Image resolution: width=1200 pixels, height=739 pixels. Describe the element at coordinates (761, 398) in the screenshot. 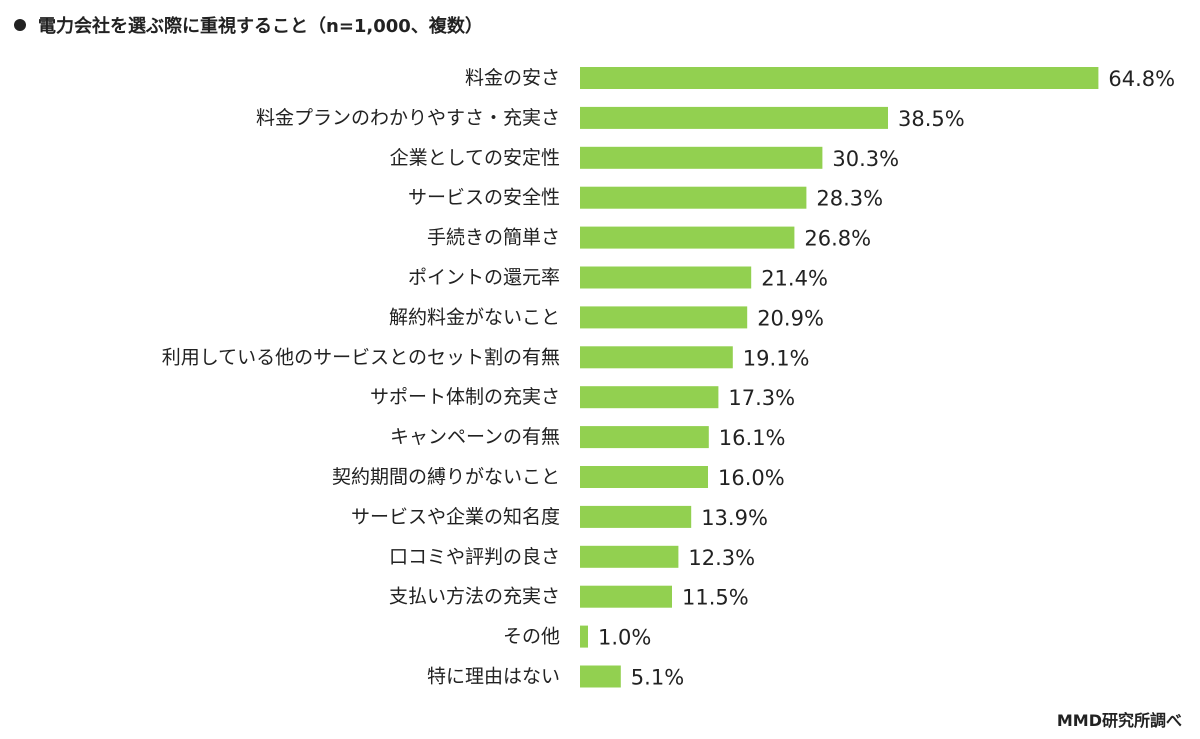

I see `value-label: 17.3%` at that location.